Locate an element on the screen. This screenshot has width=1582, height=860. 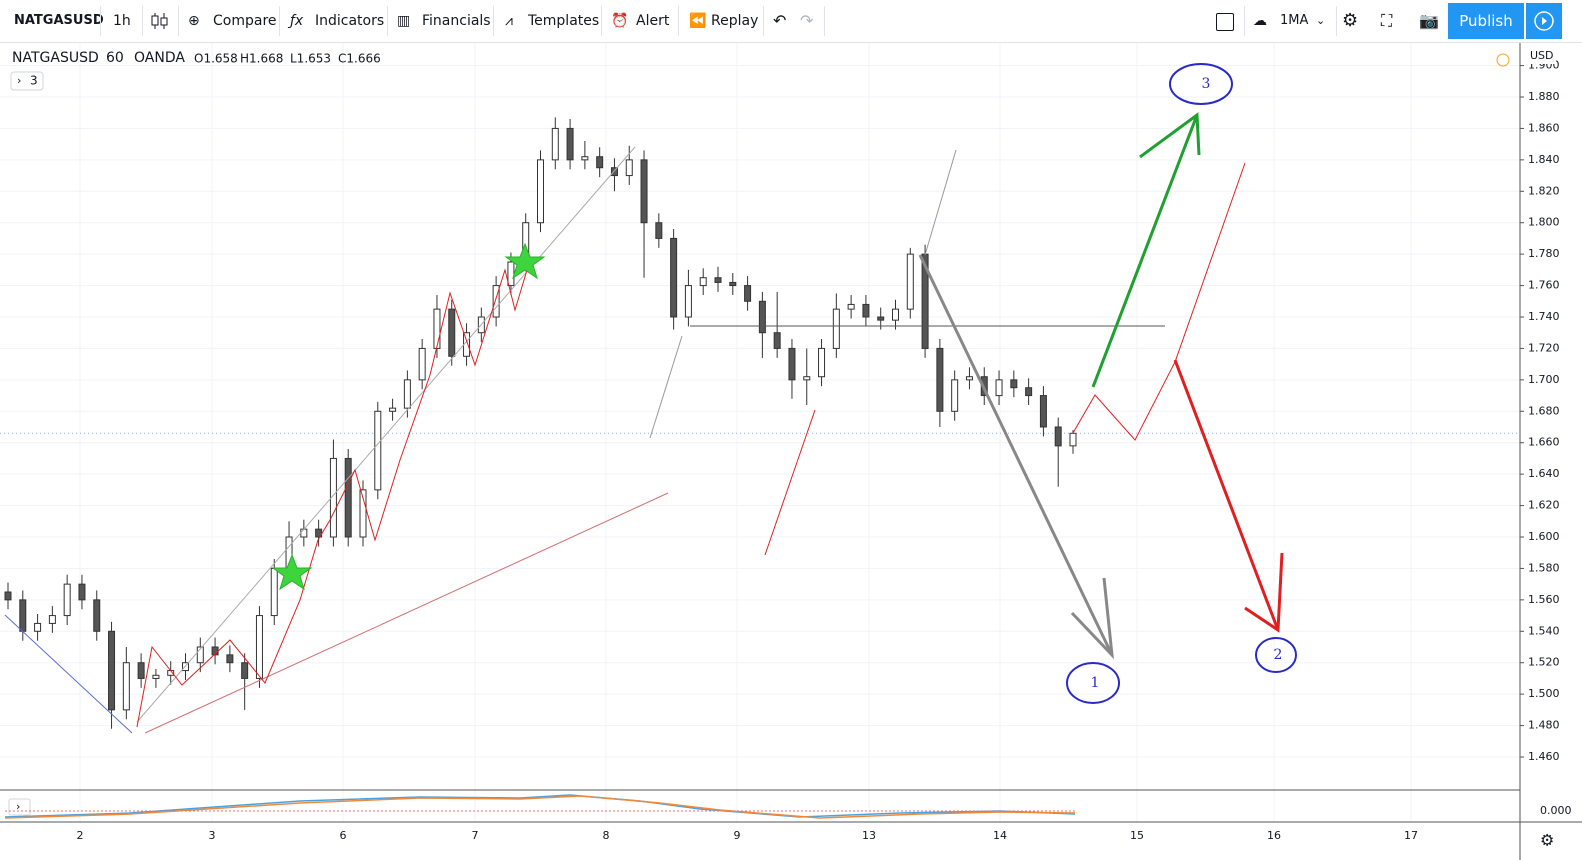
annotation-label: 1 is located at coordinates (1095, 683).